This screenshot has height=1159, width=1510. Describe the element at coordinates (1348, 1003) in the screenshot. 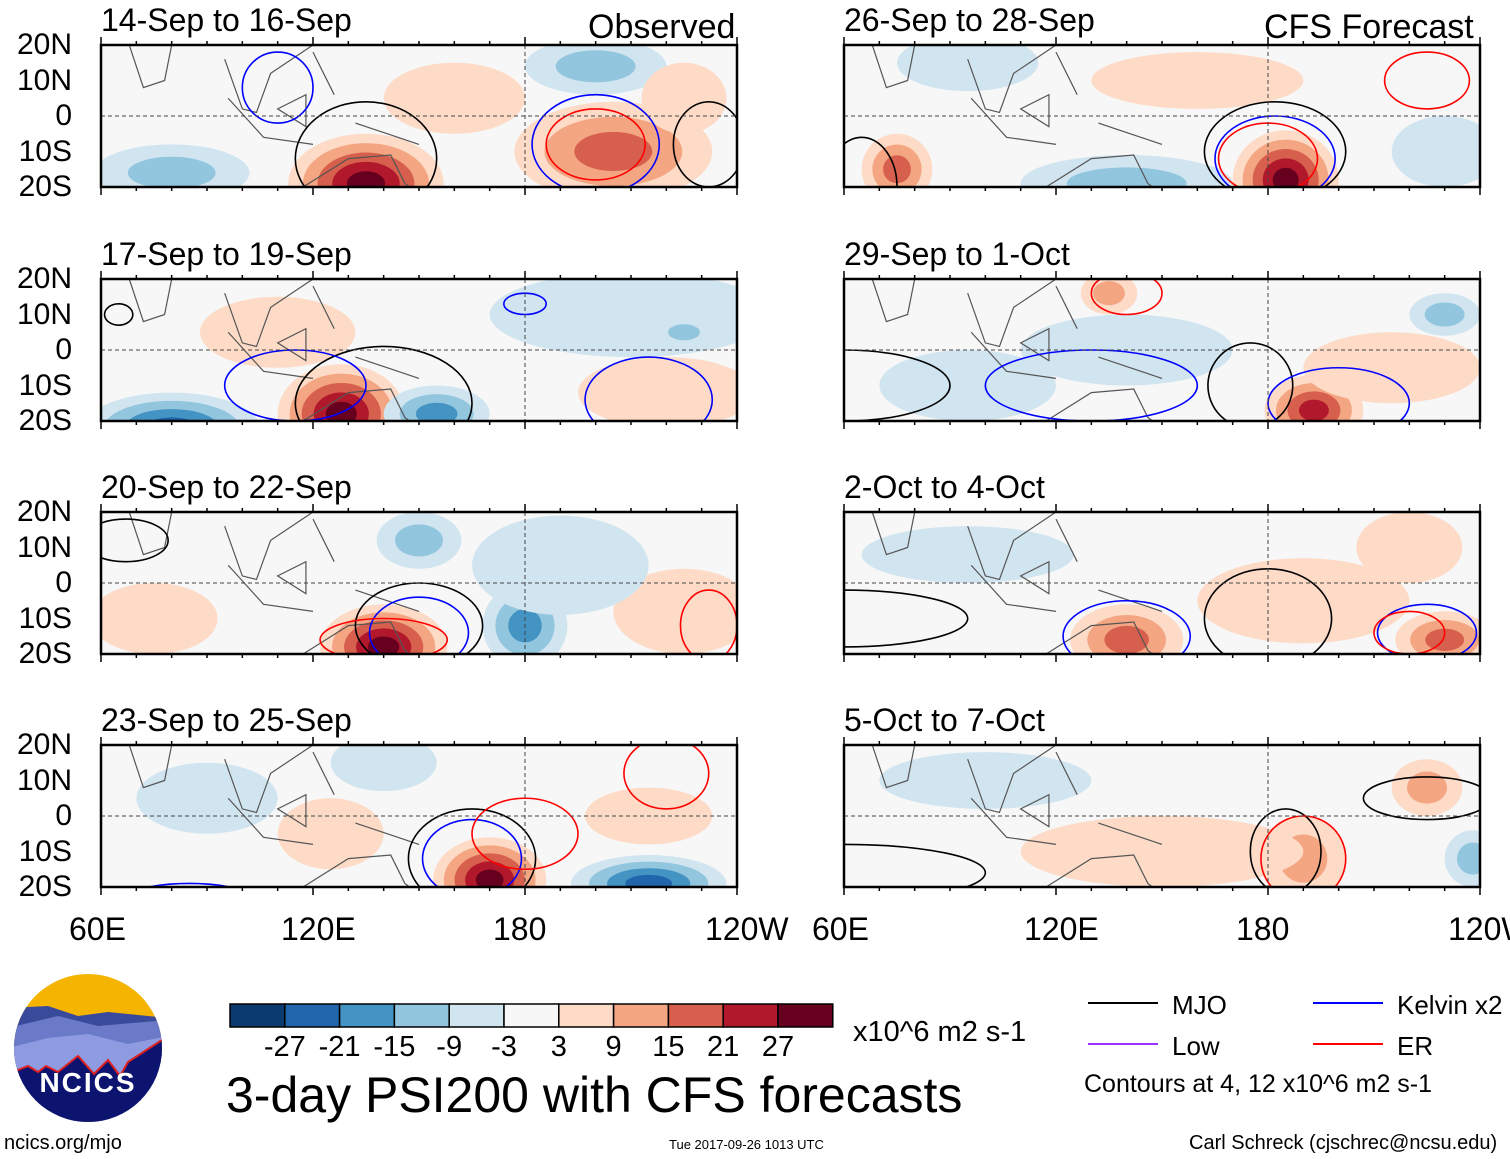

I see `legend-line-kelvin-x2` at that location.